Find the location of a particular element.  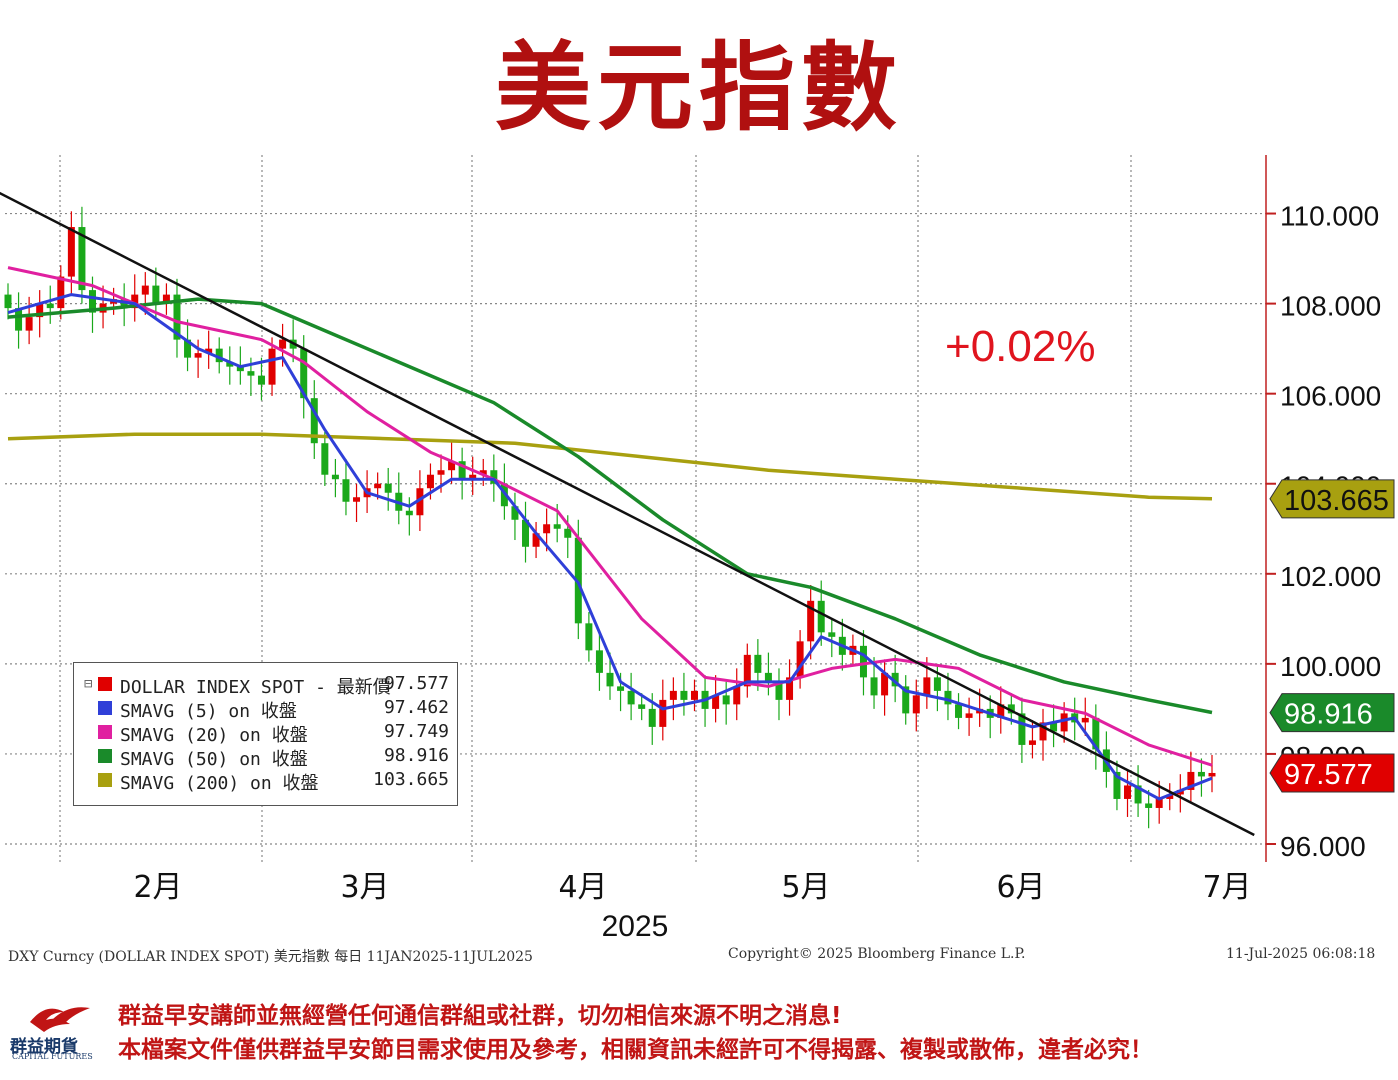

y-tick-label: 108.000 is located at coordinates (1330, 306).